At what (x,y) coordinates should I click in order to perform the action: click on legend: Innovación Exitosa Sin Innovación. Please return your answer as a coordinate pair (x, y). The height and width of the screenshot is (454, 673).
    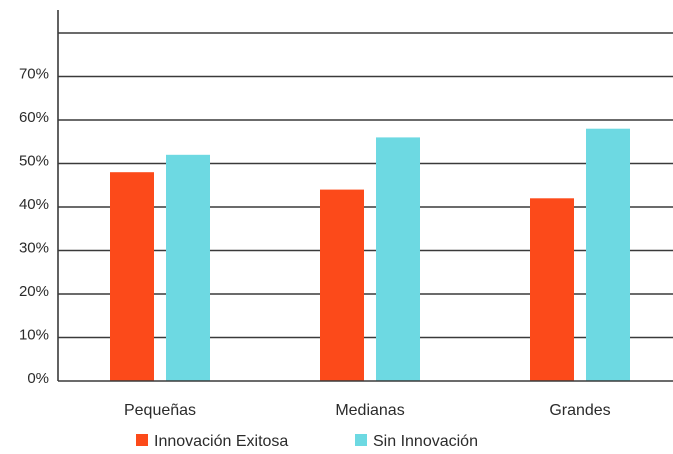
    Looking at the image, I should click on (307, 441).